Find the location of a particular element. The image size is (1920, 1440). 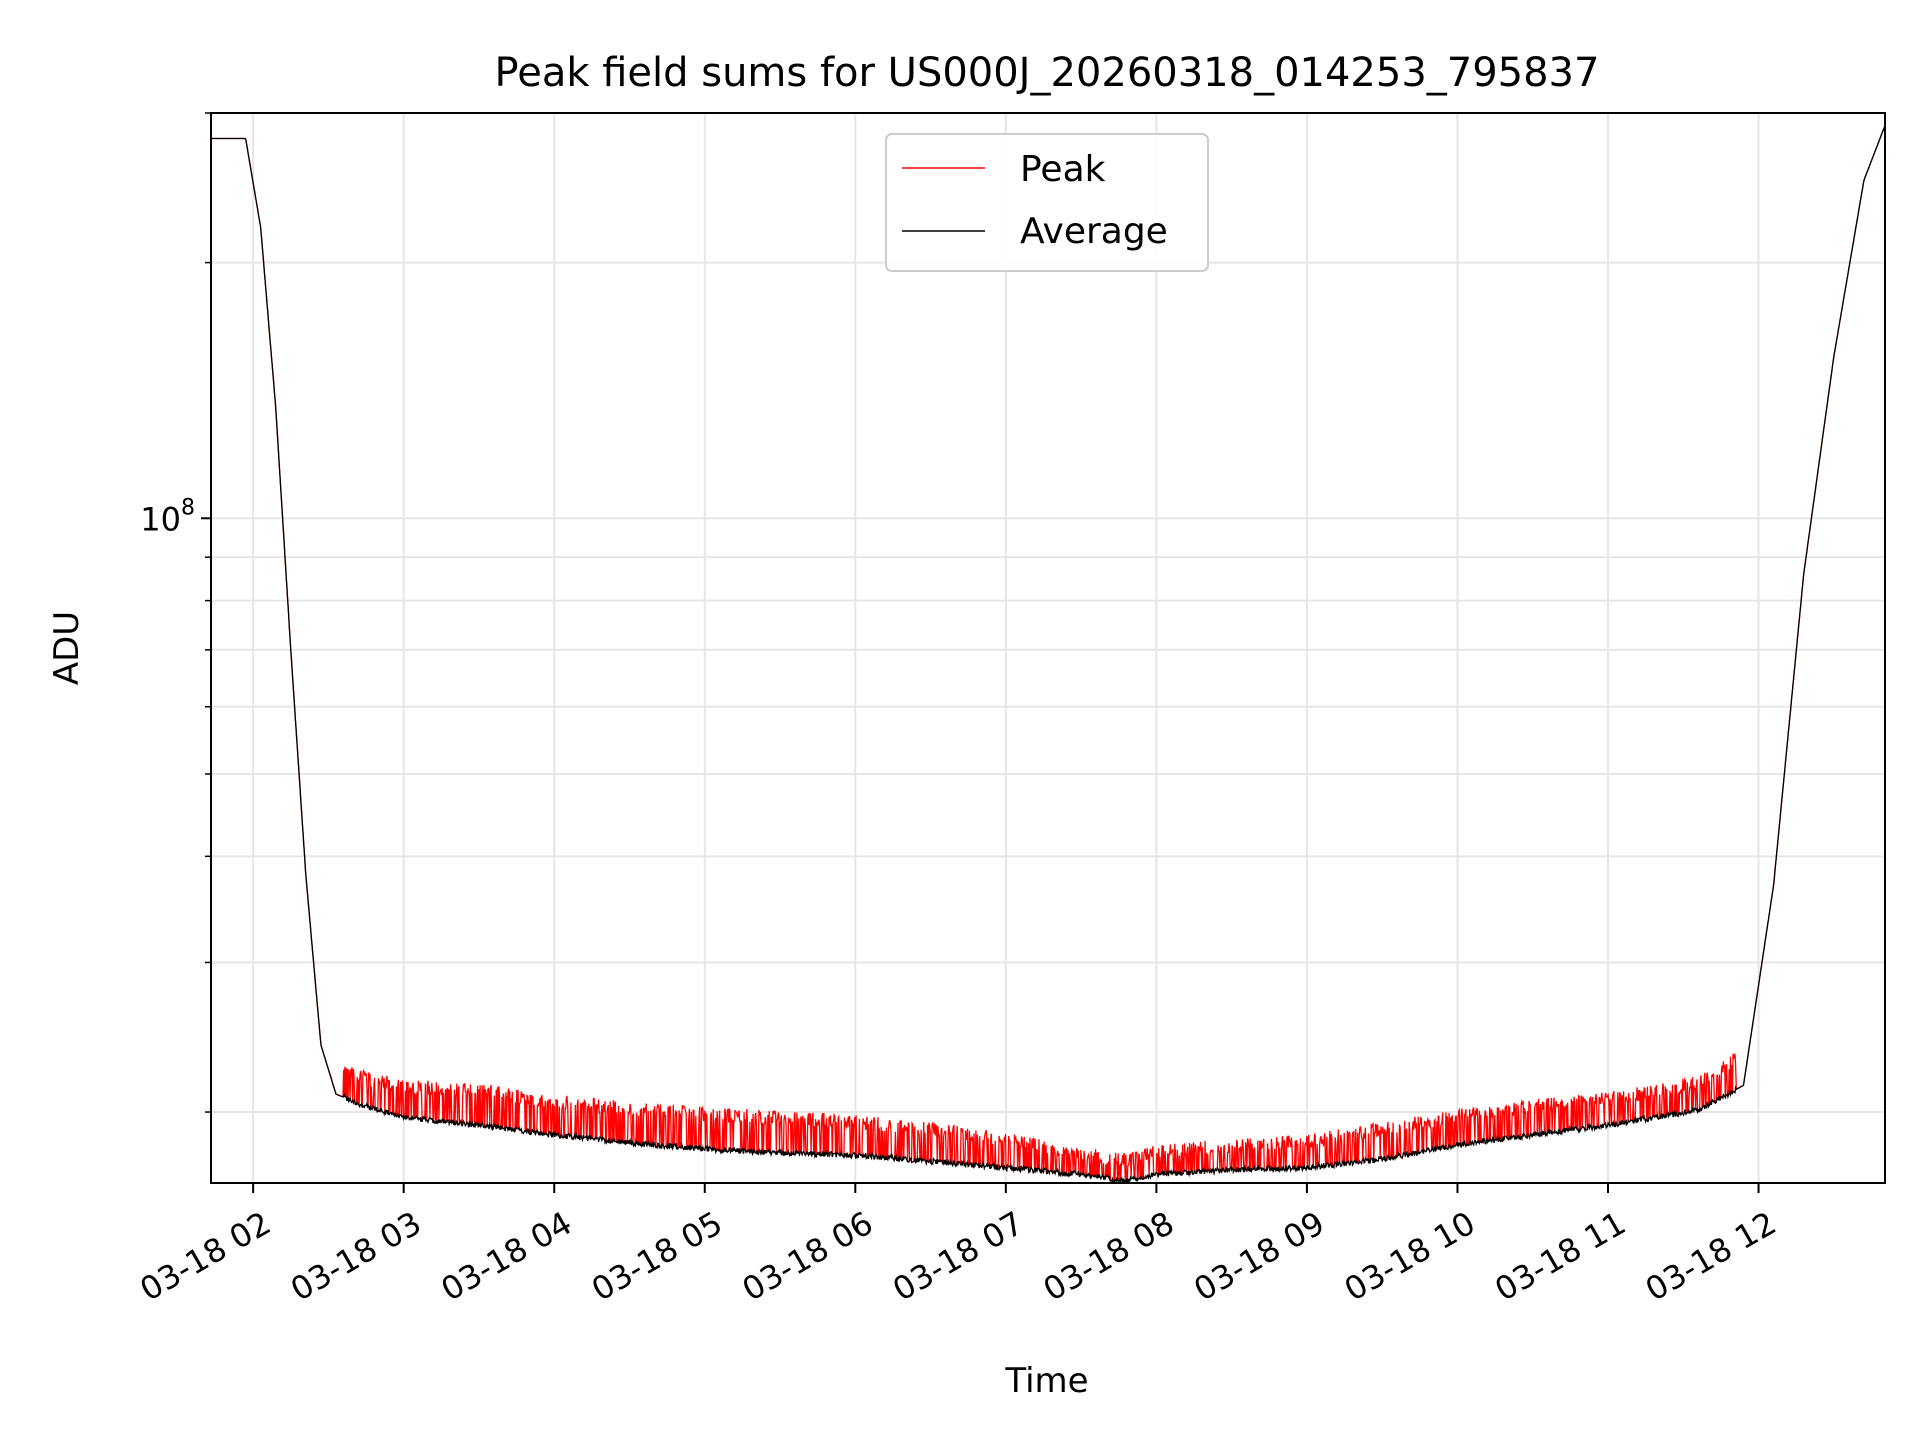

y-tick-label-exponent: 8 is located at coordinates (188, 507).